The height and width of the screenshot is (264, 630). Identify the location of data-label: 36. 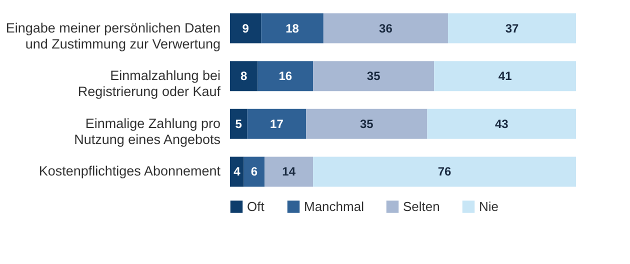
(386, 28).